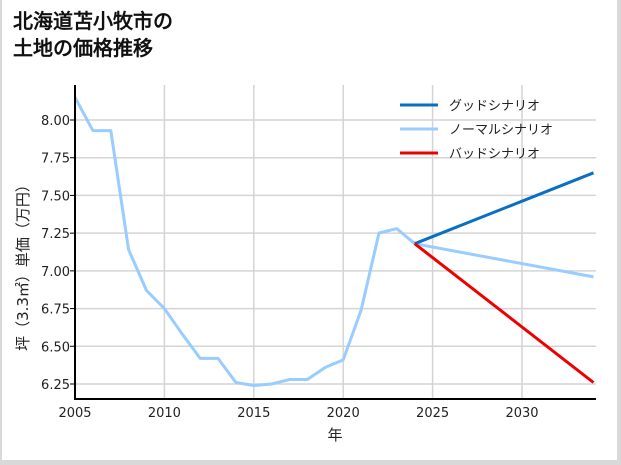 Image resolution: width=621 pixels, height=465 pixels. What do you see at coordinates (164, 413) in the screenshot?
I see `x-tick-label: 2010` at bounding box center [164, 413].